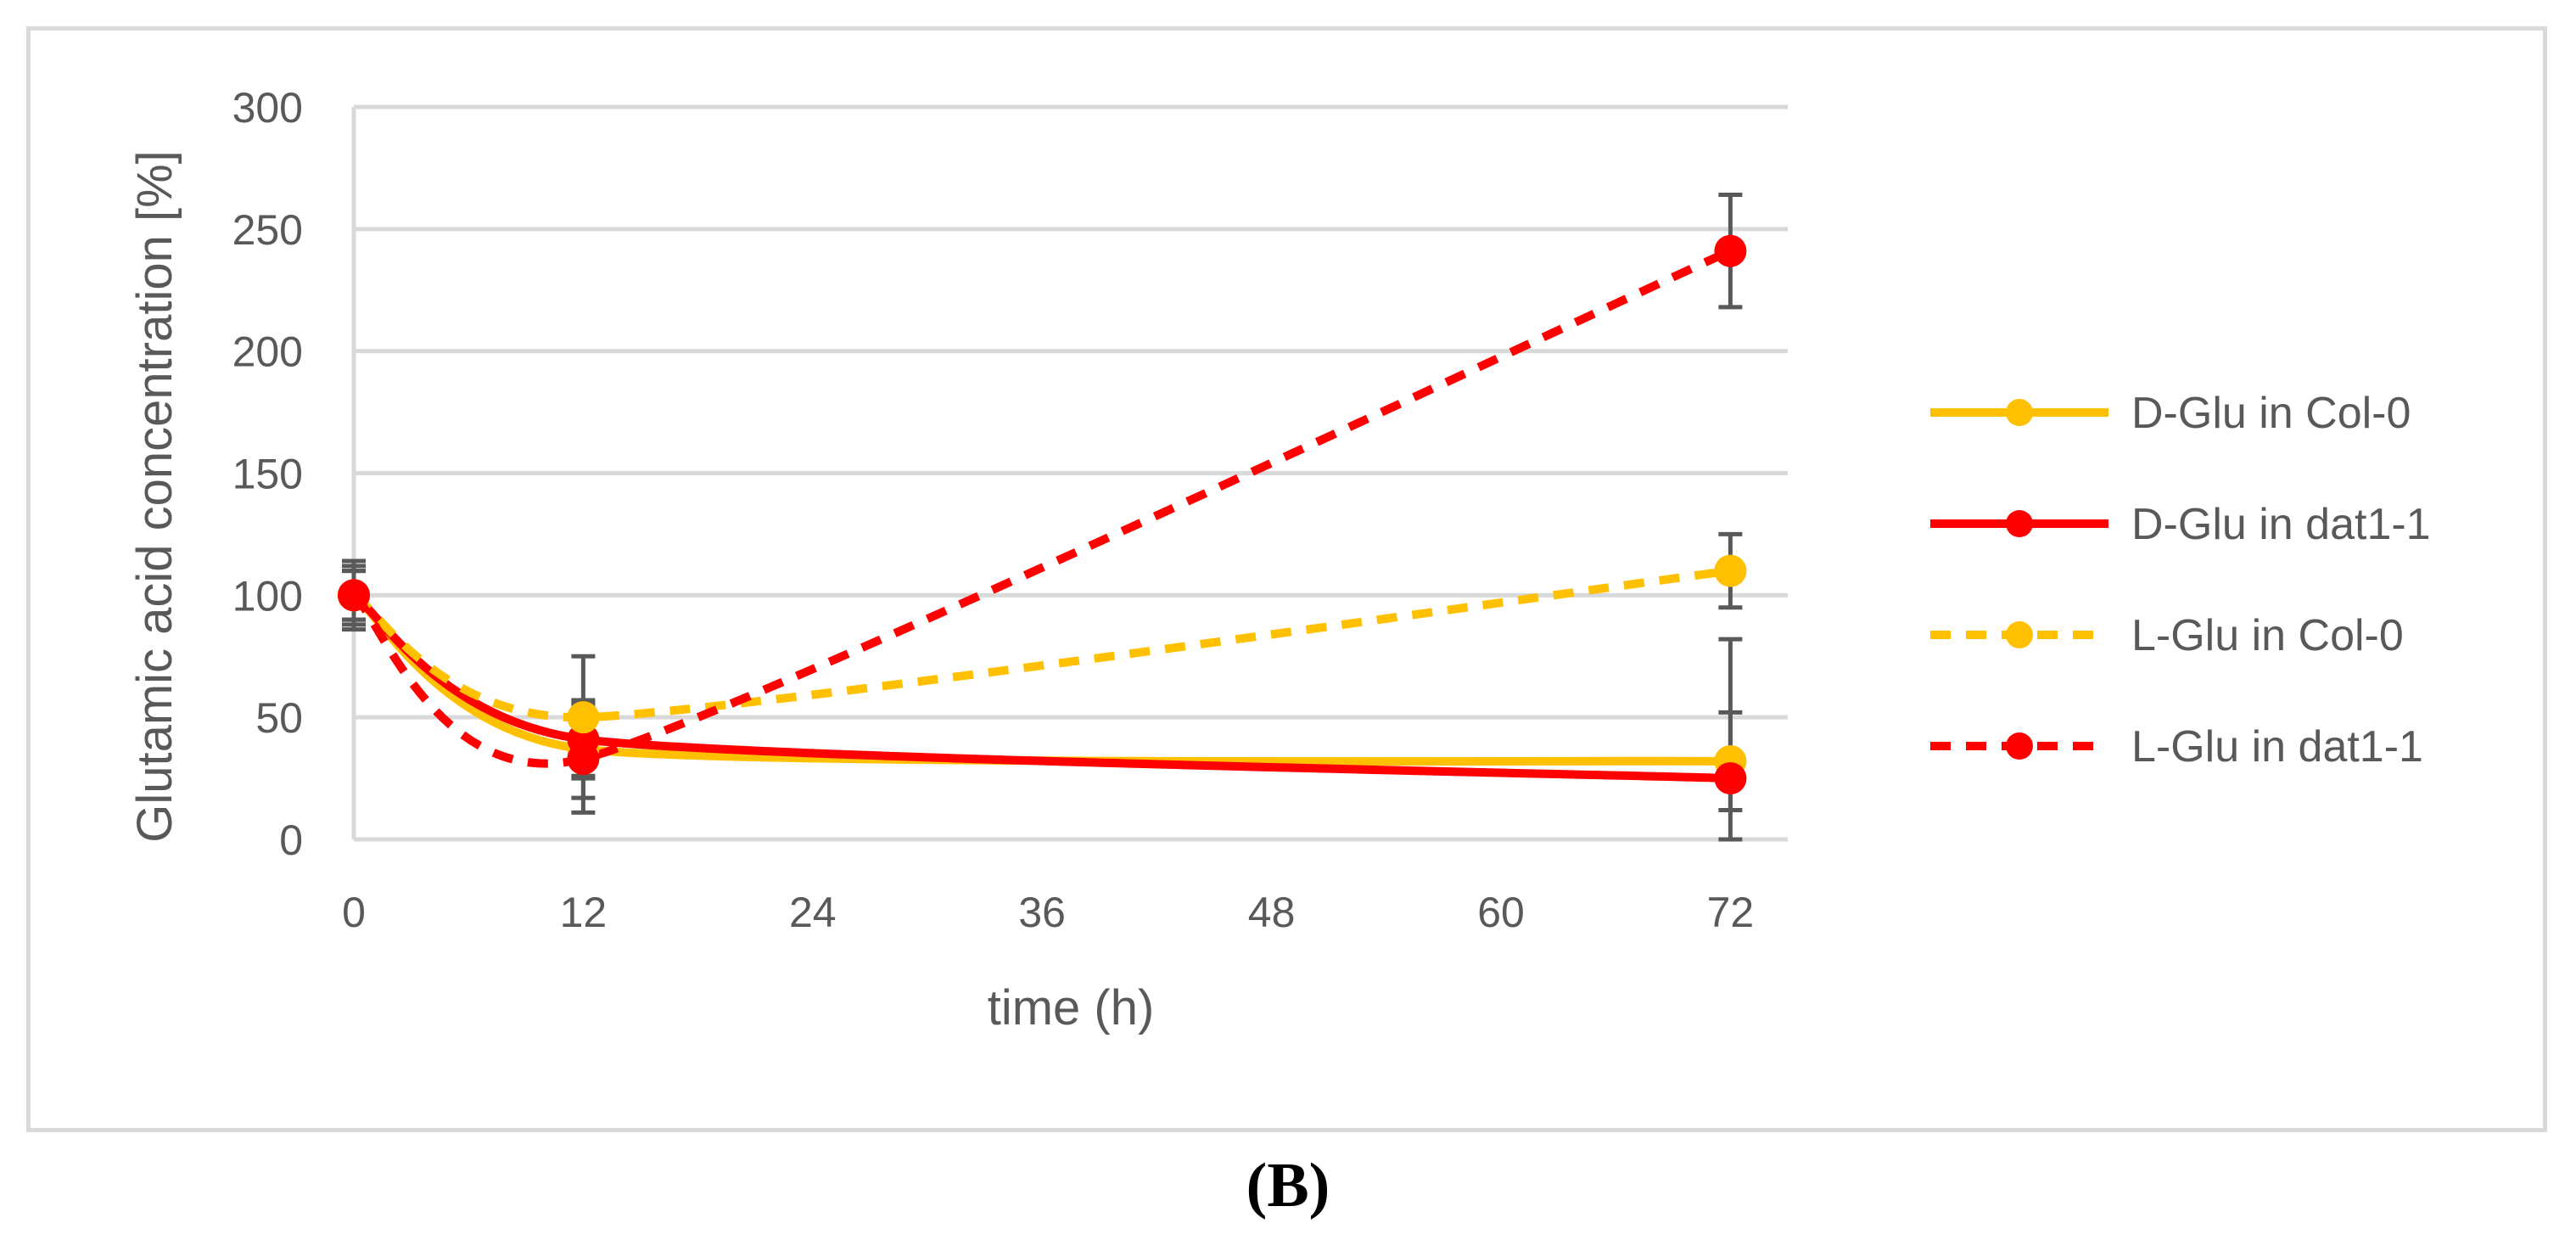 The width and height of the screenshot is (2576, 1240). Describe the element at coordinates (2281, 524) in the screenshot. I see `legend-label-1: D-Glu in dat1-1` at that location.